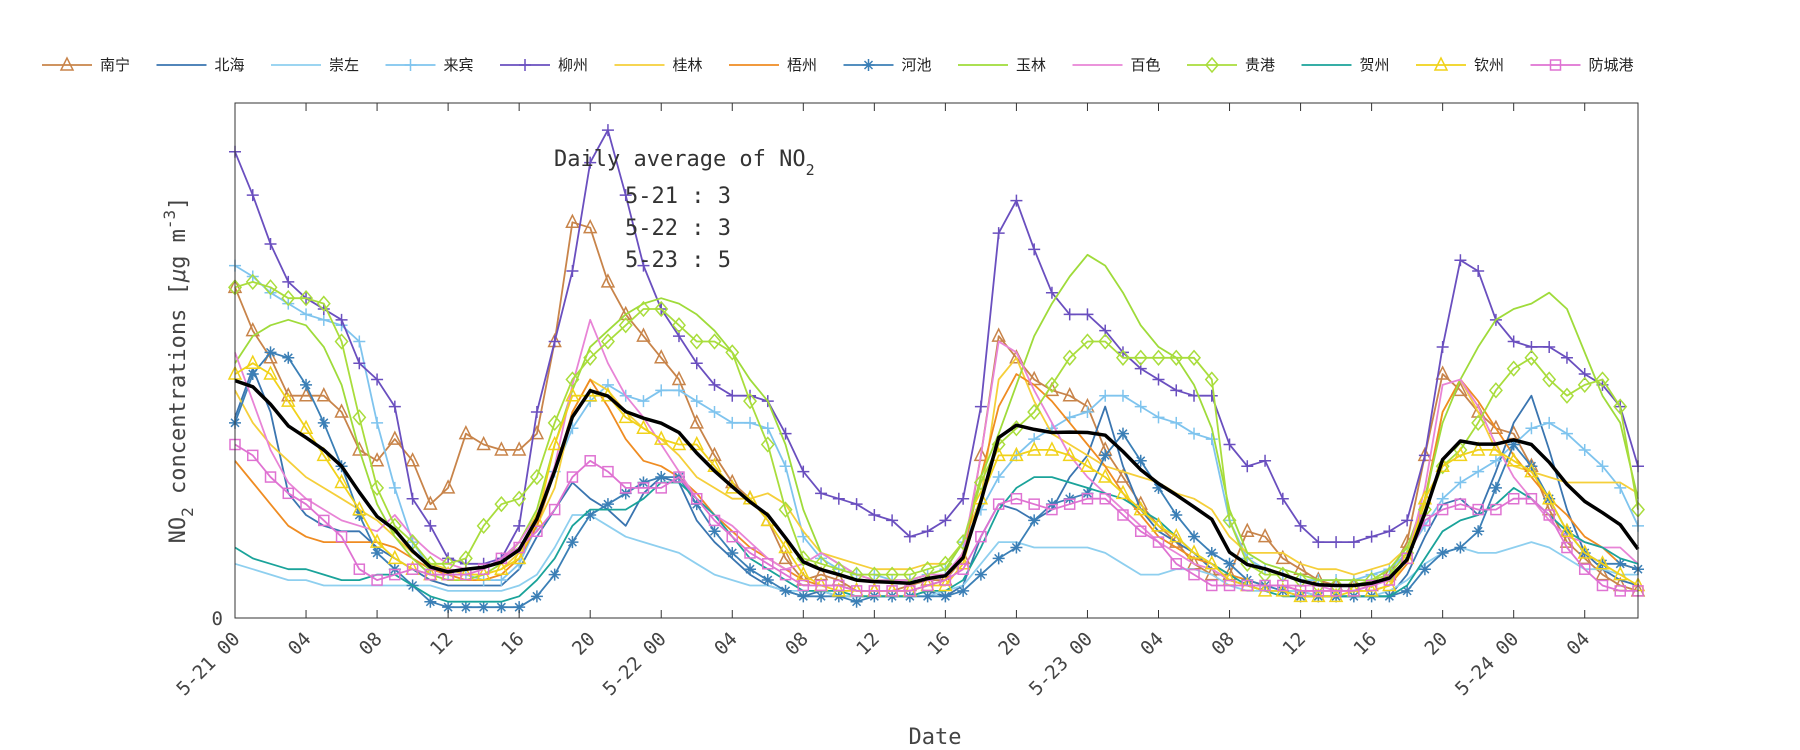 This screenshot has width=1800, height=750. I want to click on legend-label: 玉林, so click(1031, 65).